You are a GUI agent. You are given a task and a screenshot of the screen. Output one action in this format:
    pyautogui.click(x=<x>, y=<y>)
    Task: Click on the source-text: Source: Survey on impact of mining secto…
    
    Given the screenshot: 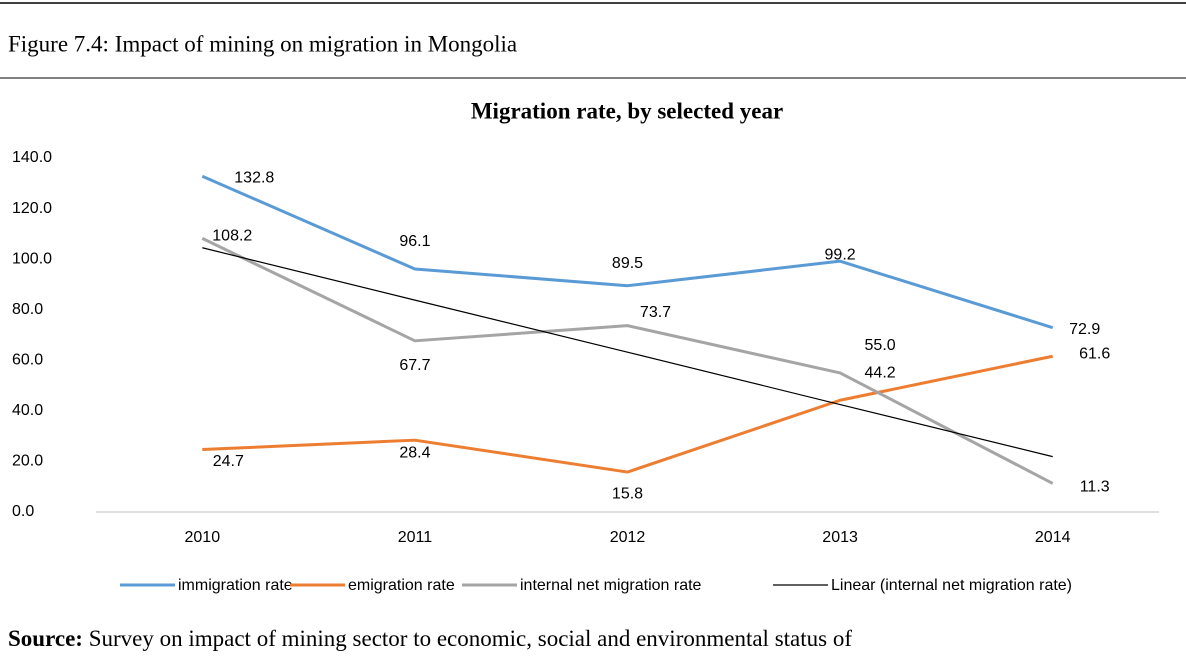 What is the action you would take?
    pyautogui.click(x=430, y=638)
    